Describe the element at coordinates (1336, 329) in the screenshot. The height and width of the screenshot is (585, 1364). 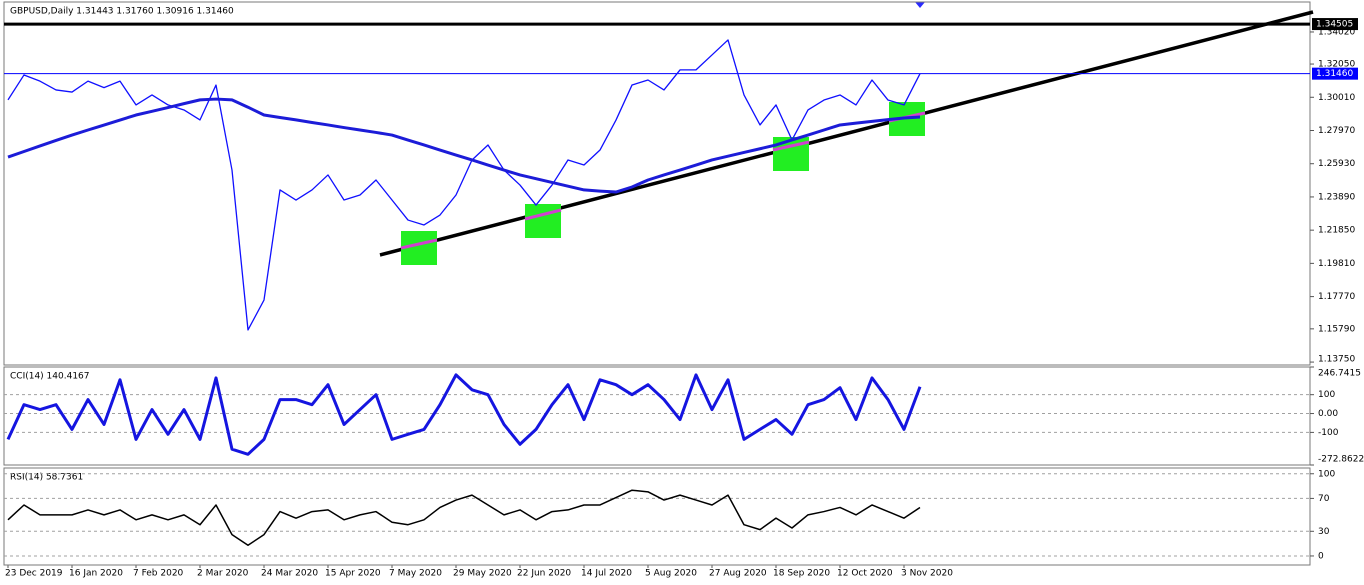
I see `y-tick-label: 1.15790` at that location.